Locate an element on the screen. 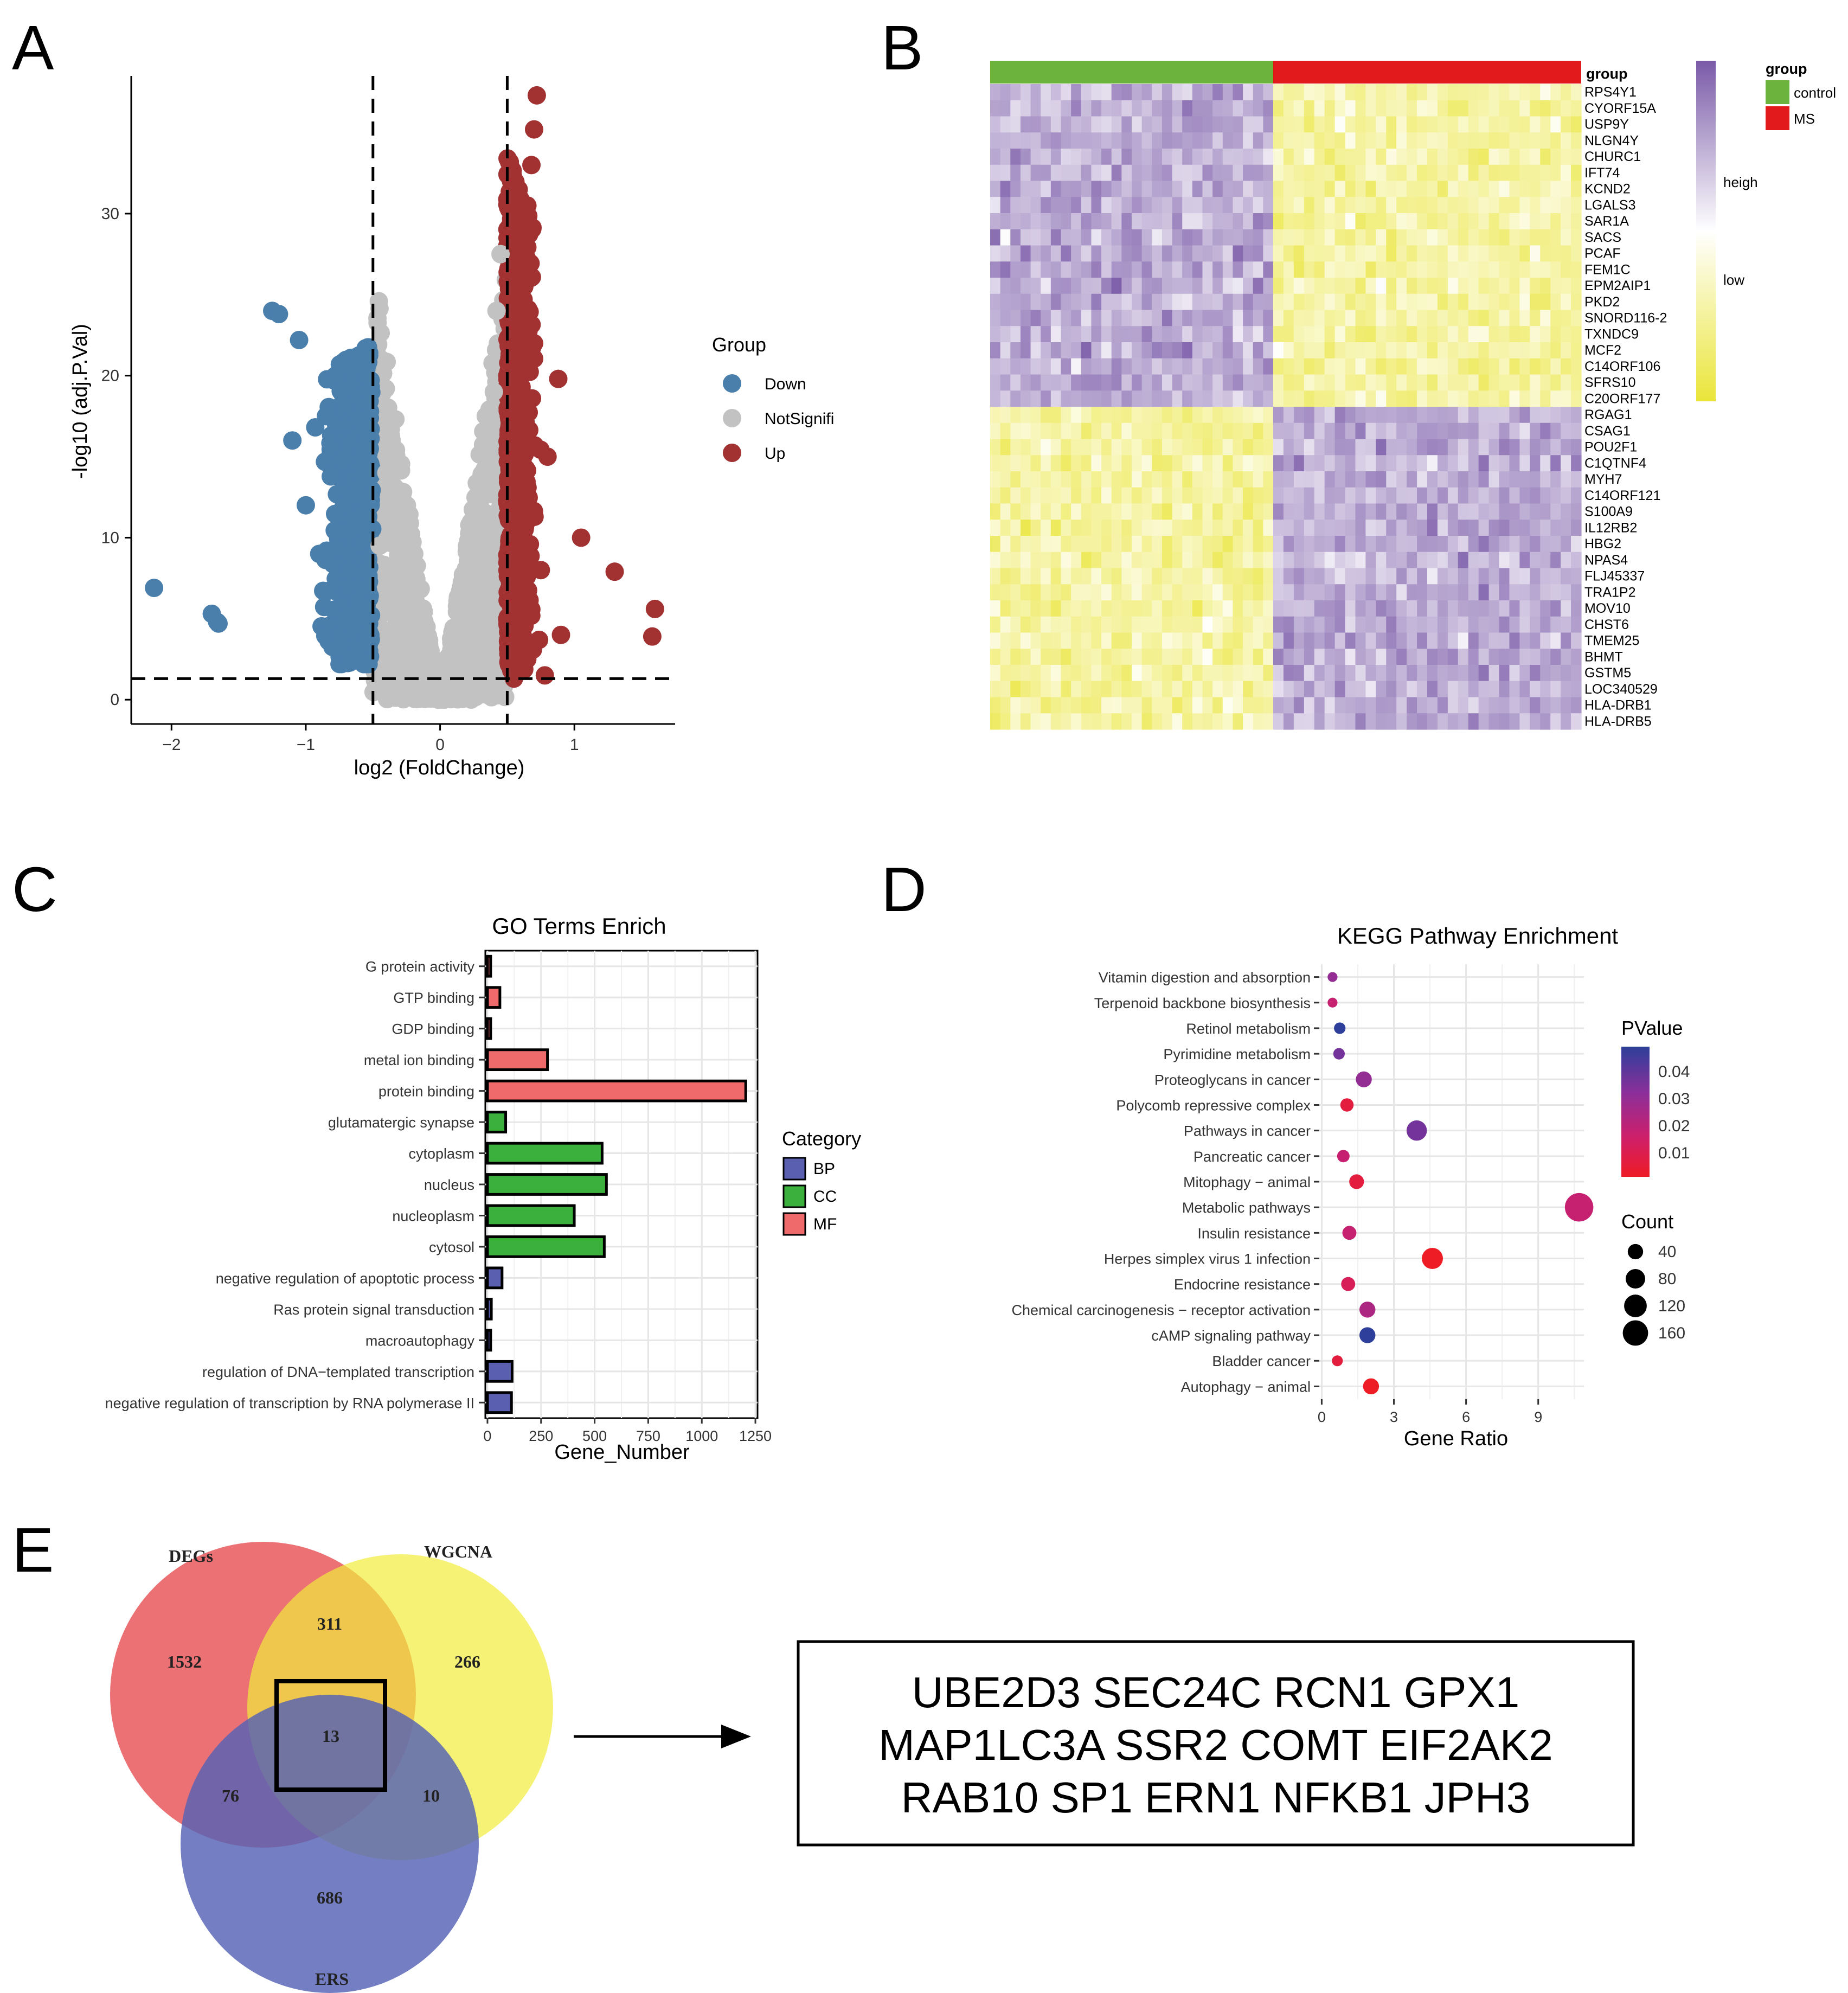 Image resolution: width=1848 pixels, height=1993 pixels. volcano-point-notsignifi is located at coordinates (494, 391).